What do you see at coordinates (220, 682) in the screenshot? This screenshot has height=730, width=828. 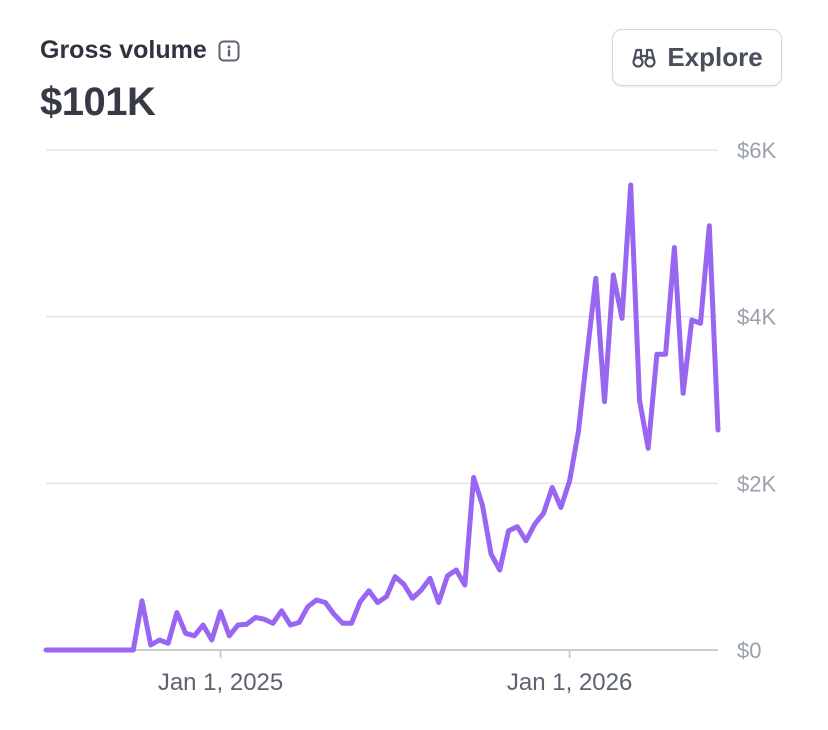 I see `x-tick-label: Jan 1, 2025` at bounding box center [220, 682].